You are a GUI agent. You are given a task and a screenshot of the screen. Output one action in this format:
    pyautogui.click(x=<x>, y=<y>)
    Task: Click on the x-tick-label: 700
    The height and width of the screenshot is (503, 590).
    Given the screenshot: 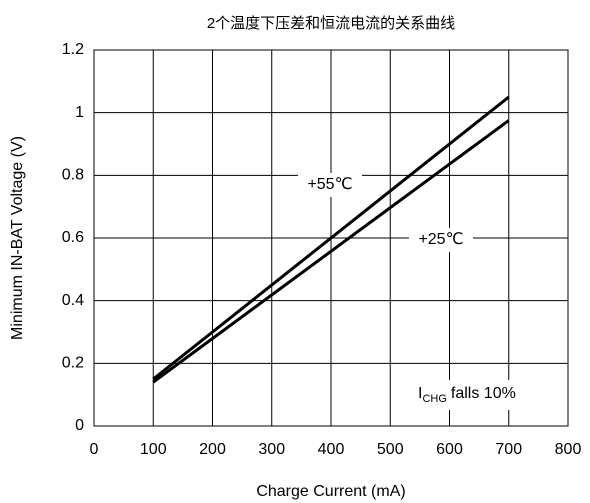 What is the action you would take?
    pyautogui.click(x=508, y=449)
    